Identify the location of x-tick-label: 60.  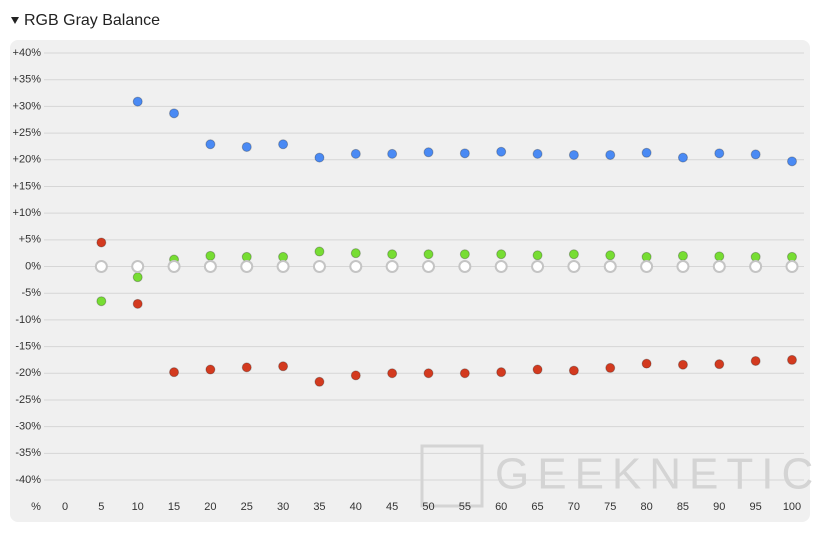
(501, 507).